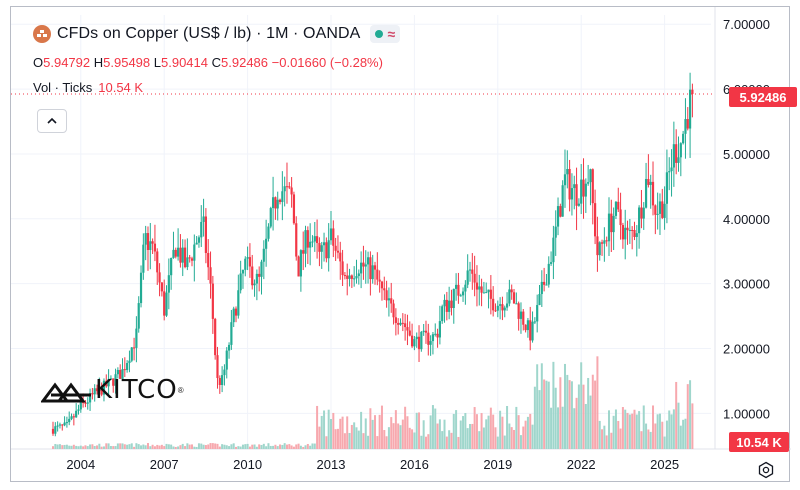 This screenshot has height=490, width=800. Describe the element at coordinates (414, 464) in the screenshot. I see `x-tick-label: 2016` at that location.